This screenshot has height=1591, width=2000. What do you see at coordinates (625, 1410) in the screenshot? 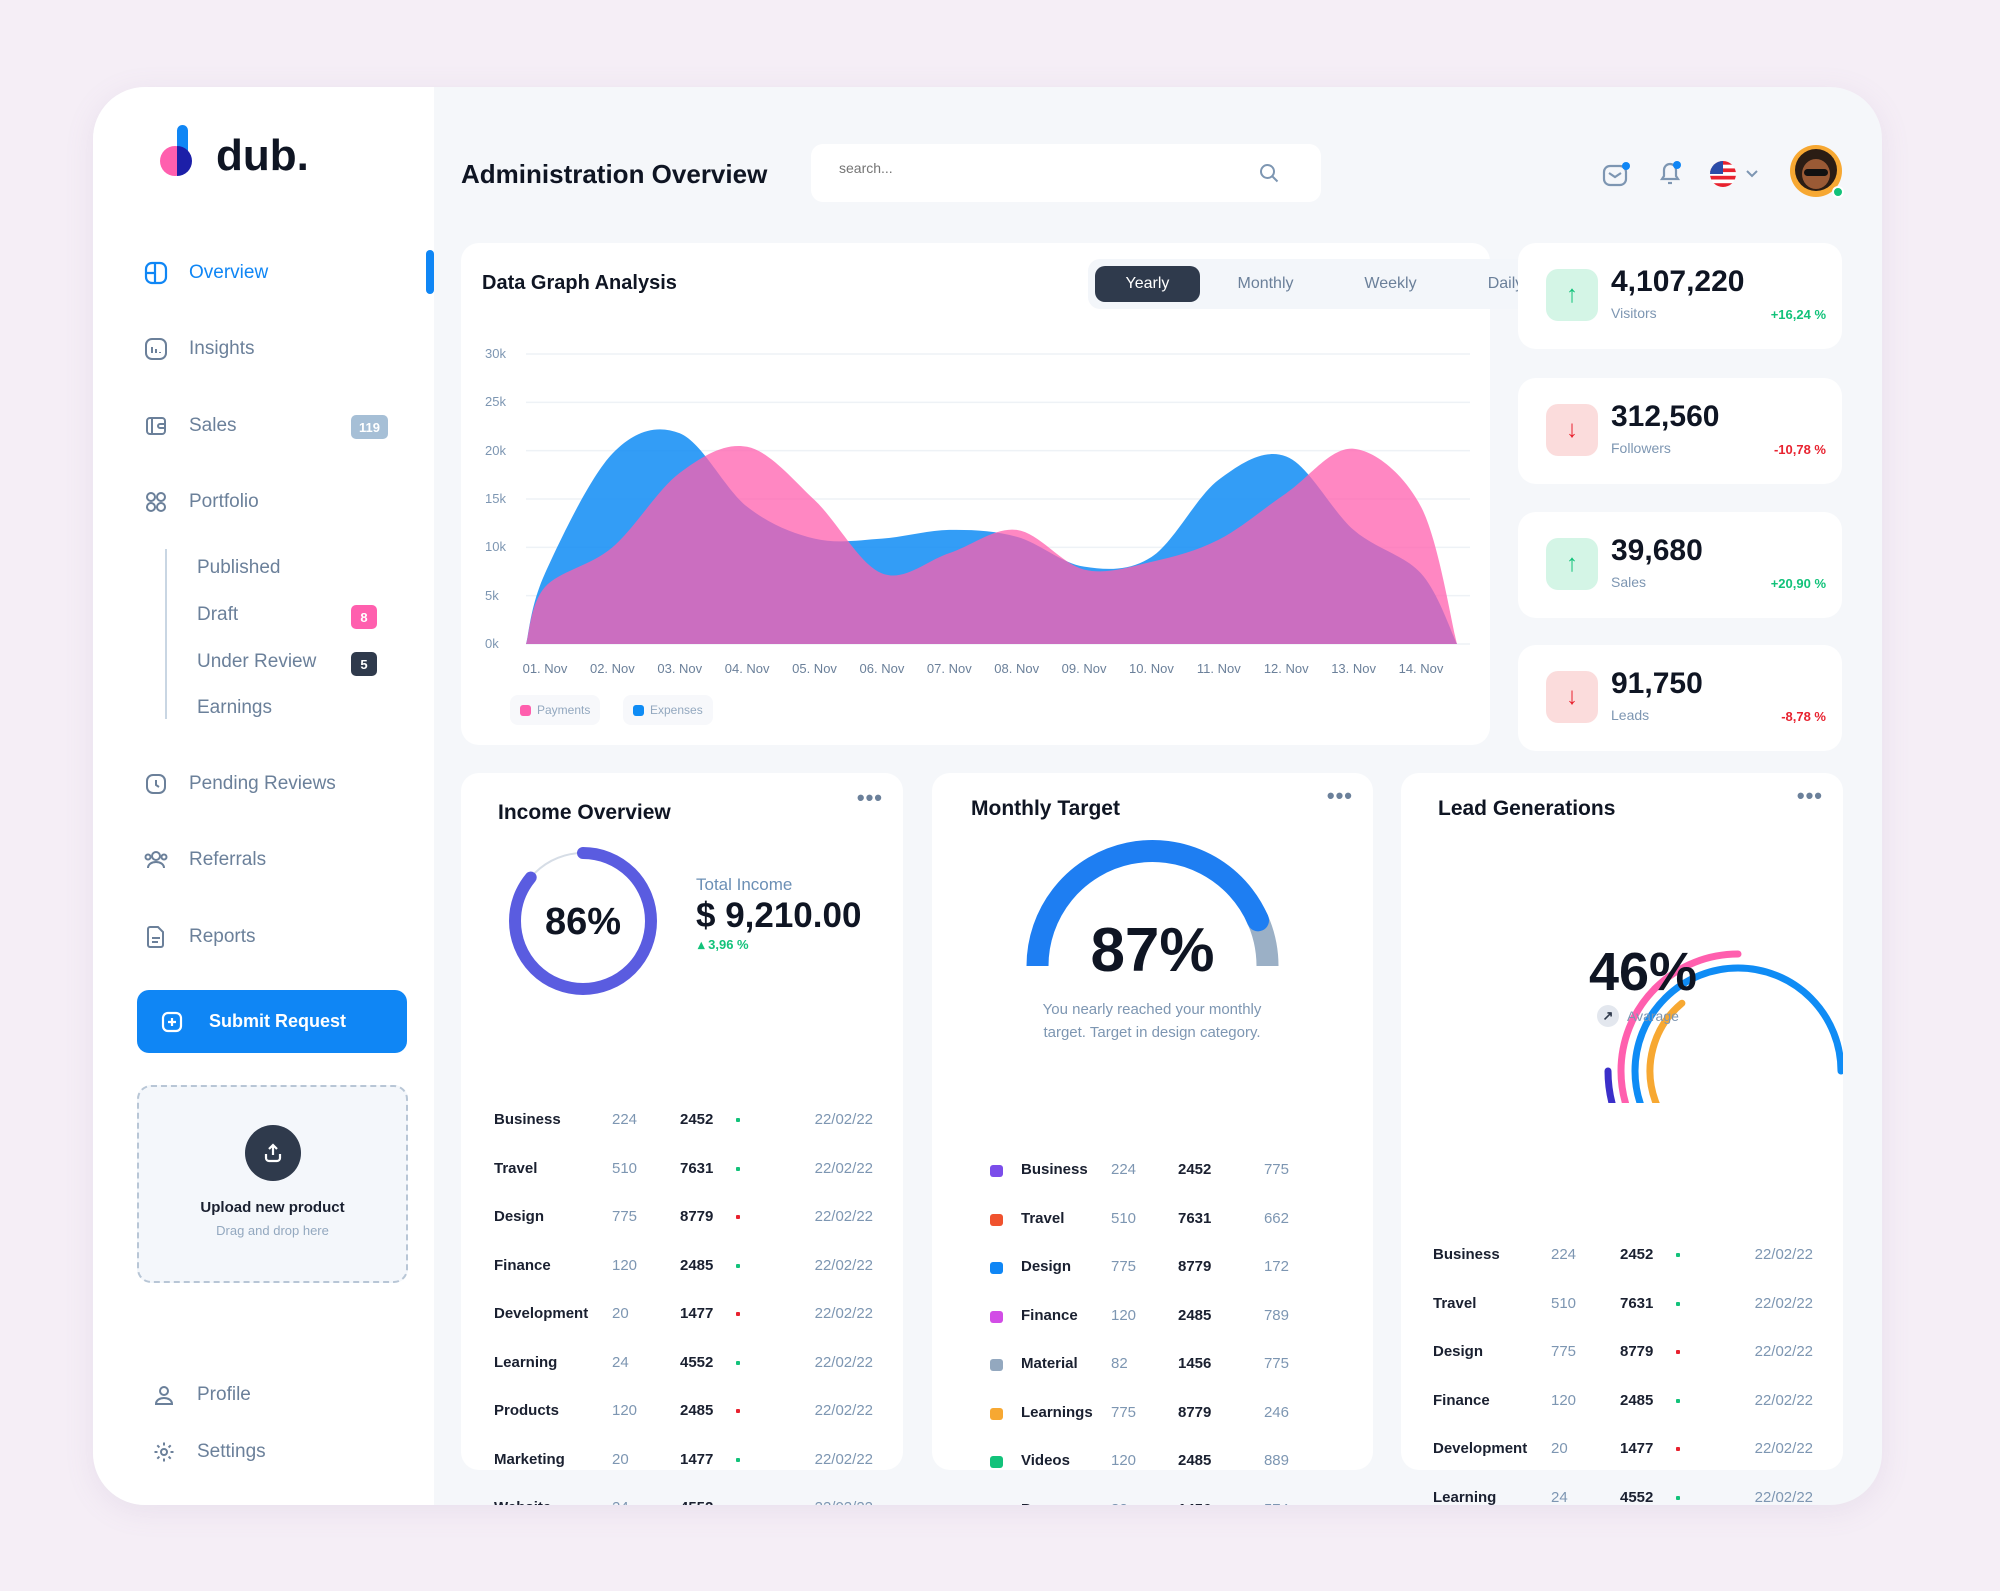
I see `row-count: 120` at bounding box center [625, 1410].